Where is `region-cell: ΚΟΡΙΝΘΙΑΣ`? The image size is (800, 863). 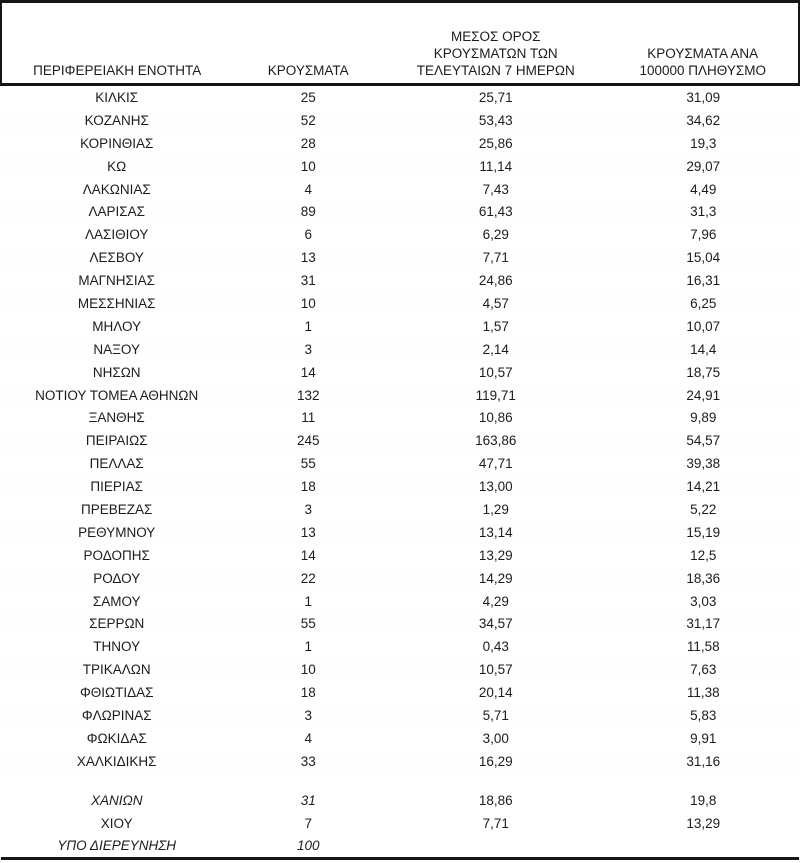 region-cell: ΚΟΡΙΝΘΙΑΣ is located at coordinates (117, 143).